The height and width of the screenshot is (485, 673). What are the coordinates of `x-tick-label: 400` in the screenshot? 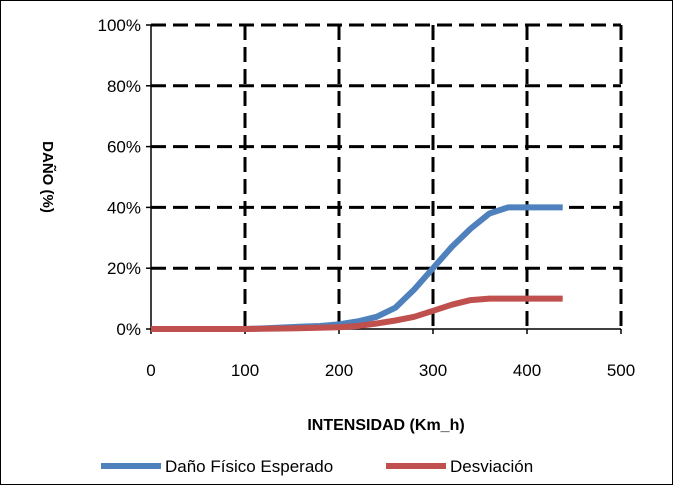 It's located at (527, 370).